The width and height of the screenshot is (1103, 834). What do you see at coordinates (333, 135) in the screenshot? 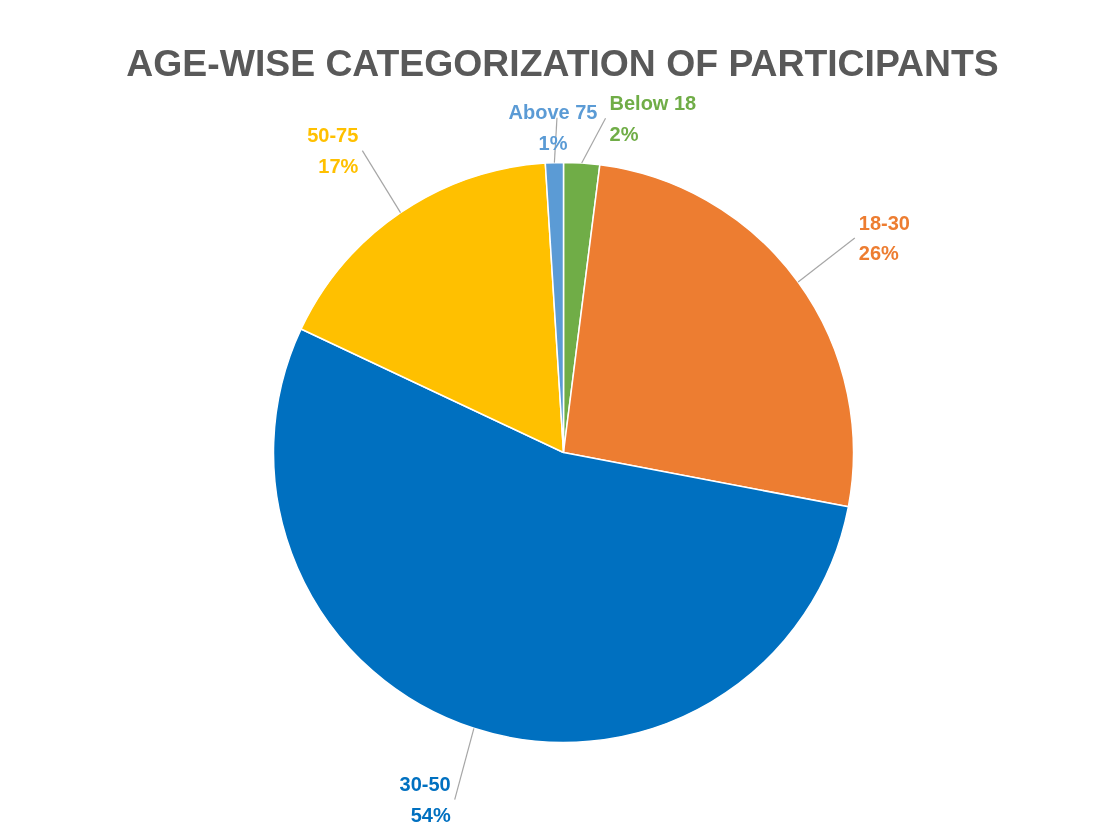
I see `slice-label: 50-75` at bounding box center [333, 135].